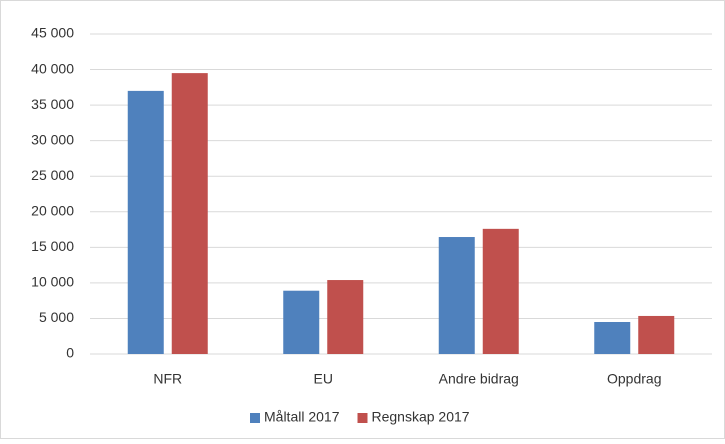 This screenshot has height=444, width=725. I want to click on x-tick-label: NFR, so click(167, 379).